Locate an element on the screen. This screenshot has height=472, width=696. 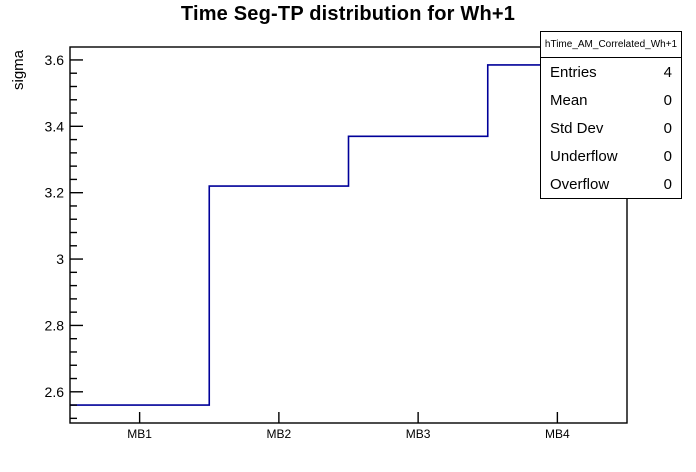
chart-title: Time Seg-TP distribution for Wh+1 is located at coordinates (348, 14).